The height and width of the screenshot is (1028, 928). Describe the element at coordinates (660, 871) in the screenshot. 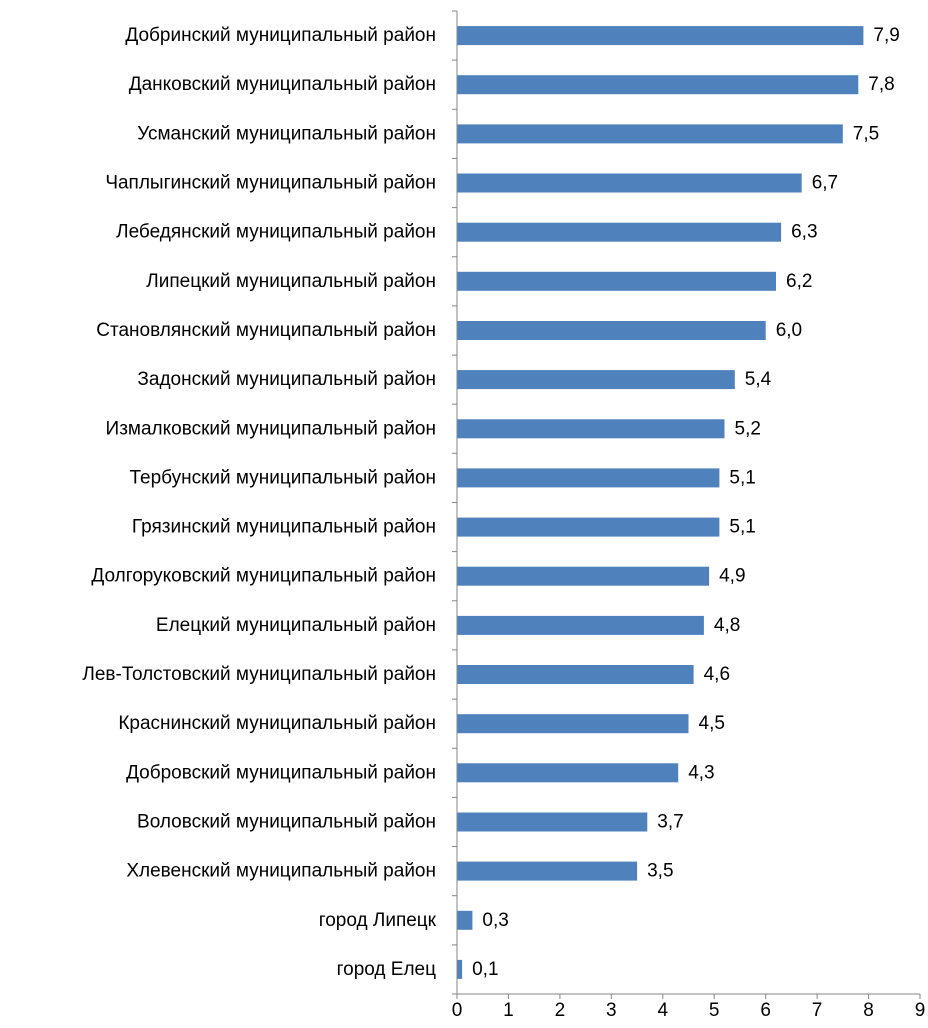

I see `value-label: 3,5` at that location.